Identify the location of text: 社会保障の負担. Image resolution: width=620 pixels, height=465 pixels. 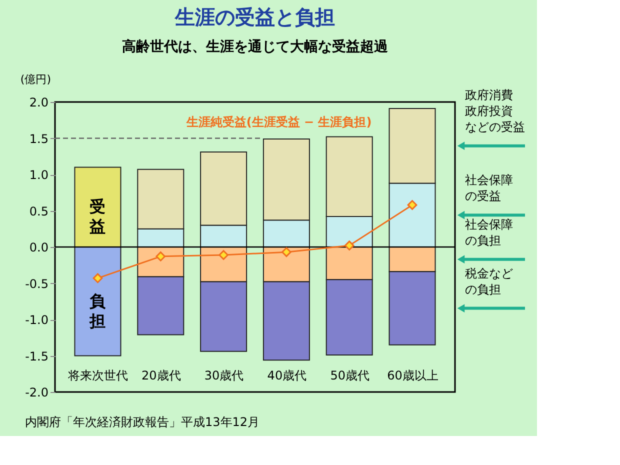
(489, 232).